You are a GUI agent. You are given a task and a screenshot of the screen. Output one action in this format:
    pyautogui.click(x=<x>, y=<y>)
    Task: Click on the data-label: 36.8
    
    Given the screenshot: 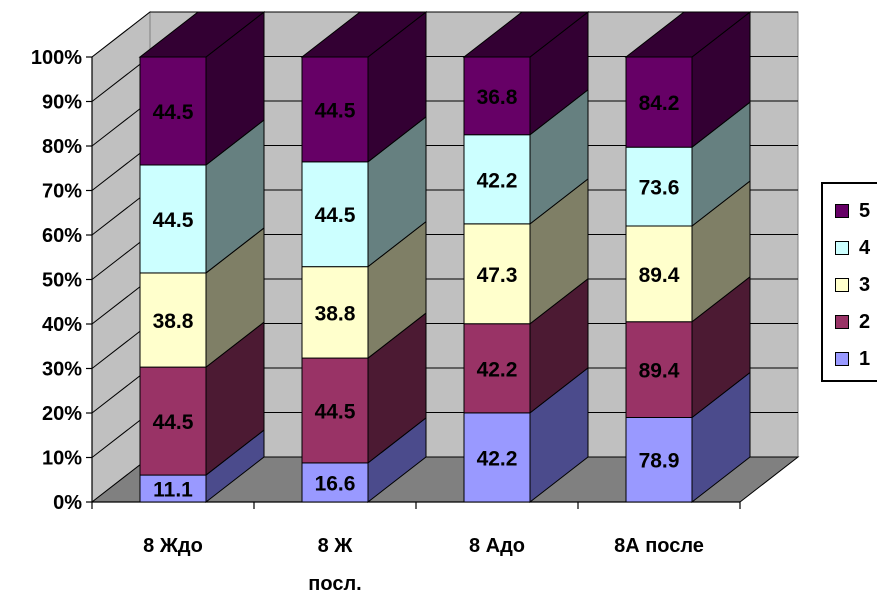 What is the action you would take?
    pyautogui.click(x=497, y=97)
    